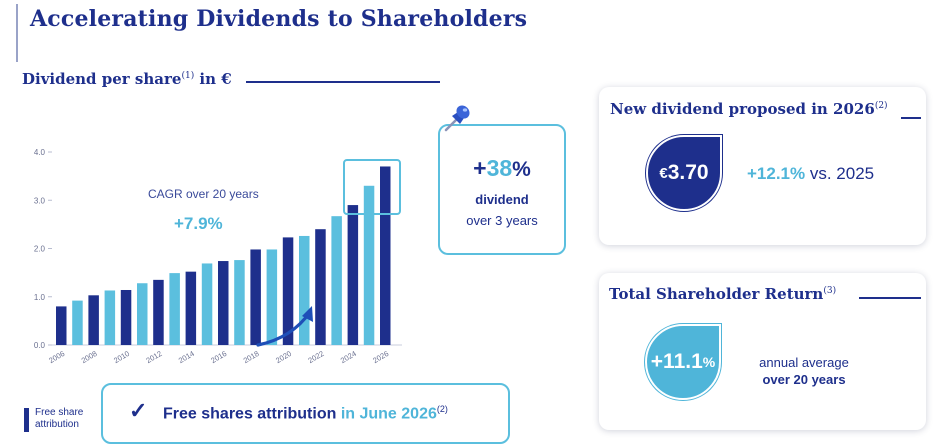 The width and height of the screenshot is (944, 448). Describe the element at coordinates (198, 223) in the screenshot. I see `cagr-value: +7.9%` at that location.